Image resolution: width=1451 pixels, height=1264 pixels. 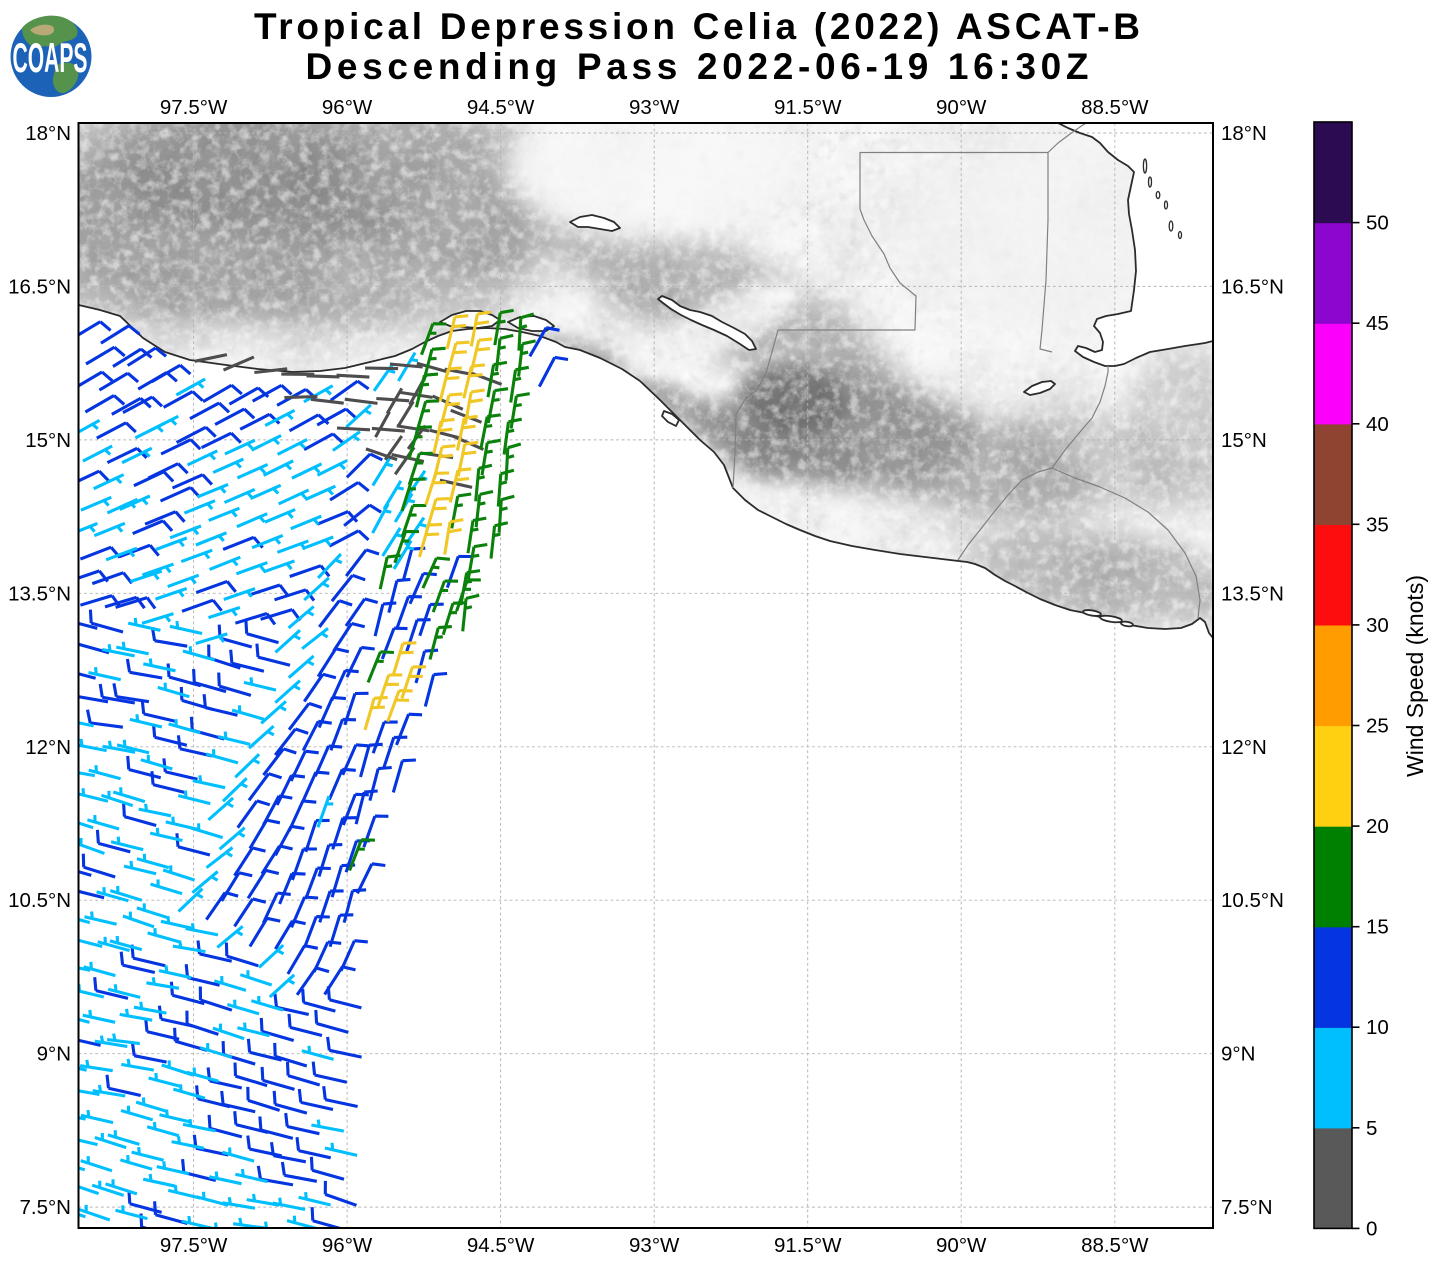 I want to click on svg-text: 50, so click(x=1377, y=223).